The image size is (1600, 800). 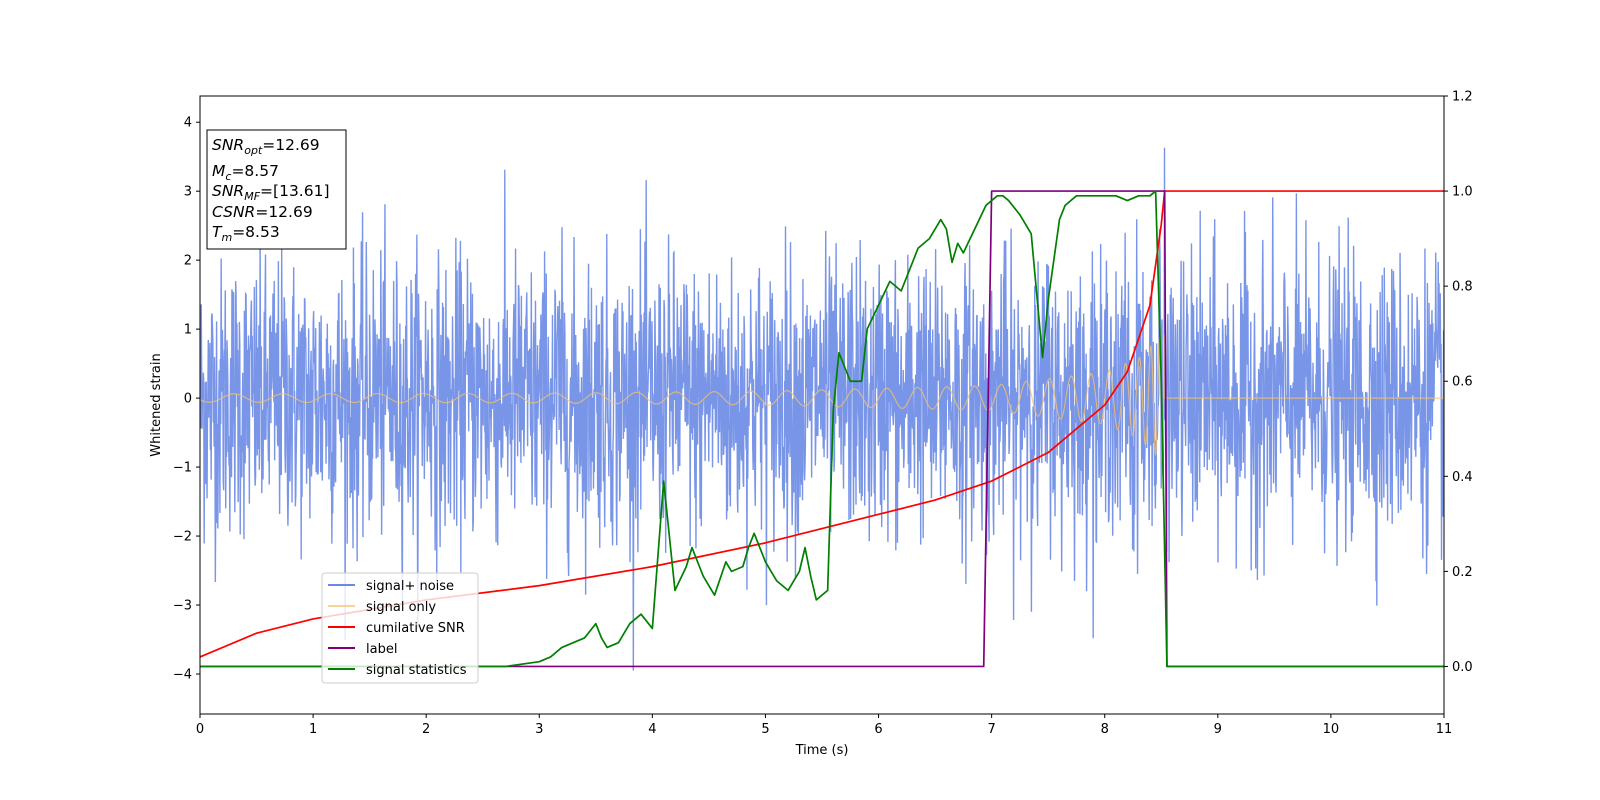 What do you see at coordinates (765, 729) in the screenshot?
I see `x-tick-label: 5` at bounding box center [765, 729].